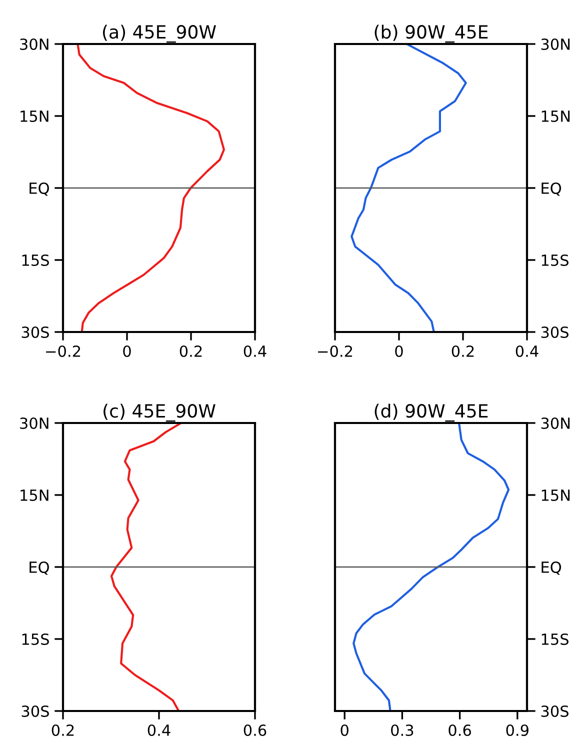 This screenshot has height=745, width=582. I want to click on x-tick-label: 0.3, so click(402, 730).